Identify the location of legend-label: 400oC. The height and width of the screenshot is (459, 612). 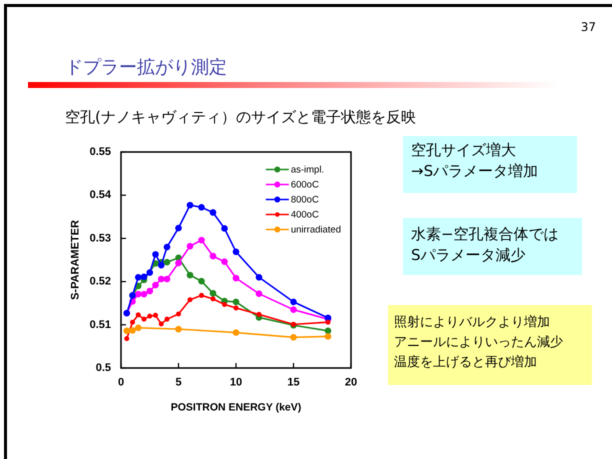
(304, 215).